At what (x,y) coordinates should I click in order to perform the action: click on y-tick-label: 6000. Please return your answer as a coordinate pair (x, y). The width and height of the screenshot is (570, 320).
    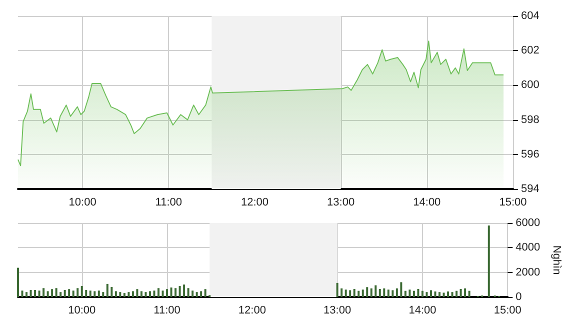
    Looking at the image, I should click on (528, 223).